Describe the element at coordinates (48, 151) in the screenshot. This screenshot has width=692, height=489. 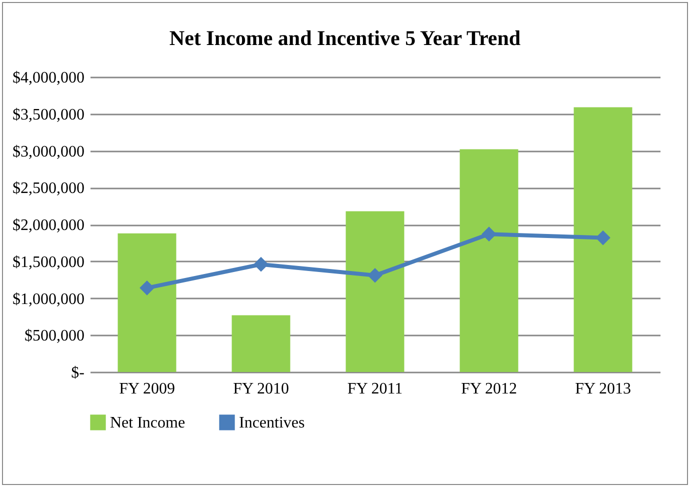
I see `y-tick-label: $3,000,000` at that location.